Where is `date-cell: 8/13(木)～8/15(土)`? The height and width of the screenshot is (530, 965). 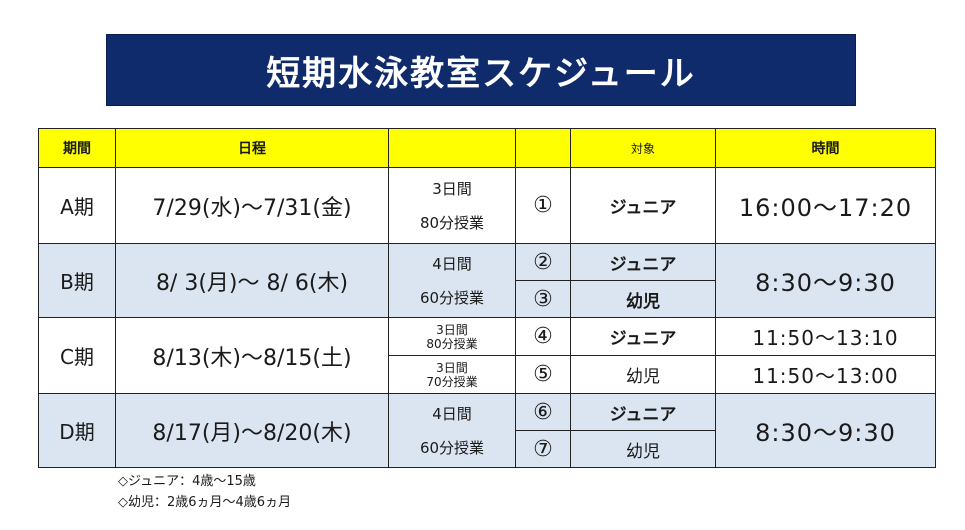
date-cell: 8/13(木)～8/15(土) is located at coordinates (252, 355).